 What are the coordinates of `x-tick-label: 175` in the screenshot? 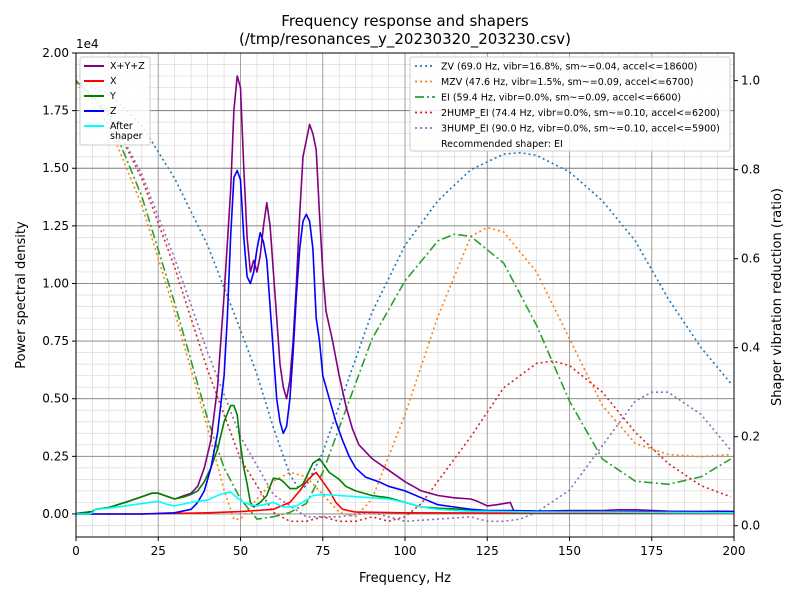 It's located at (651, 551).